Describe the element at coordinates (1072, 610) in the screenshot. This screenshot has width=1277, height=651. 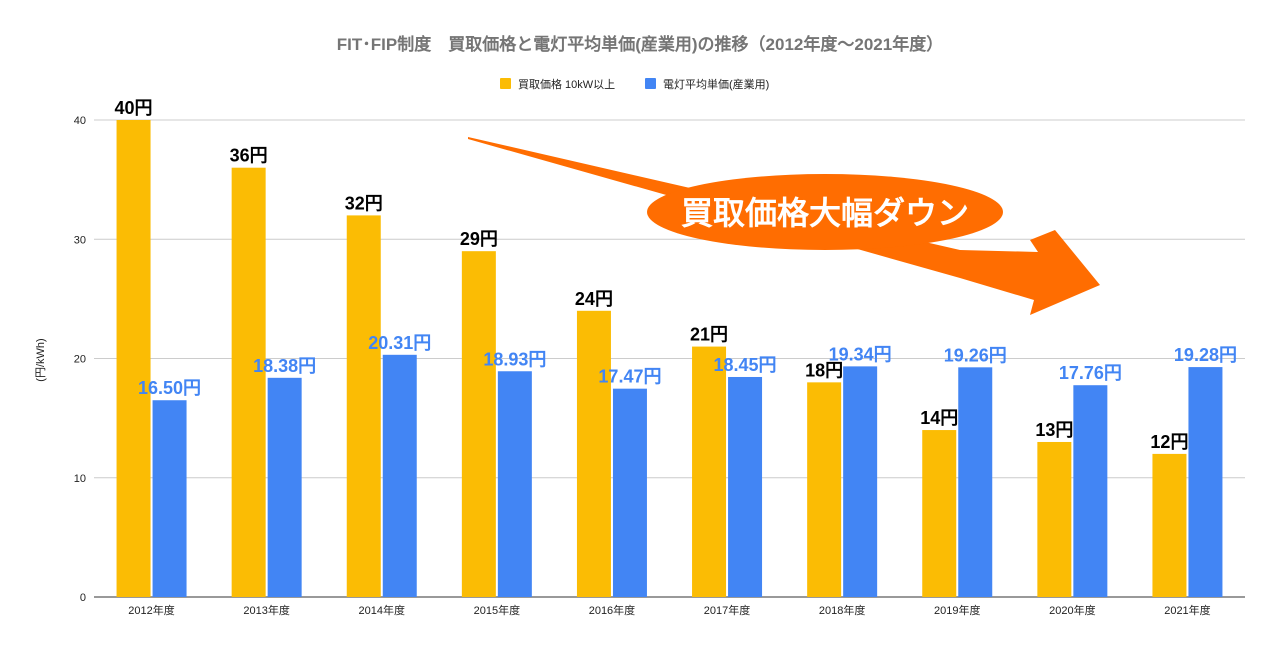
I see `x-tick-label: 2020年度` at that location.